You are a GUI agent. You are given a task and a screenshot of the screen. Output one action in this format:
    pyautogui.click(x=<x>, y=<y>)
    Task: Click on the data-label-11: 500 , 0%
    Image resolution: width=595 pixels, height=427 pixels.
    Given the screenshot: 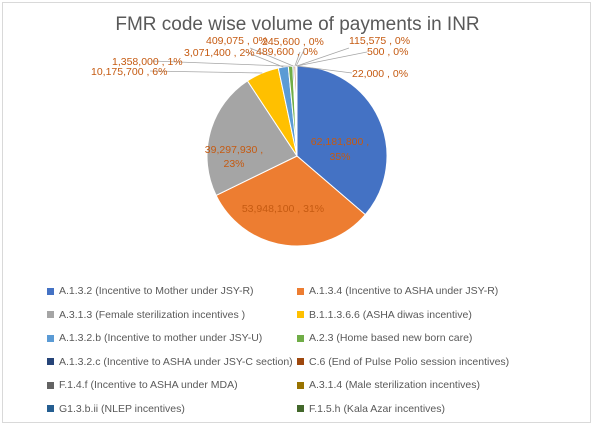 What is the action you would take?
    pyautogui.click(x=387, y=52)
    